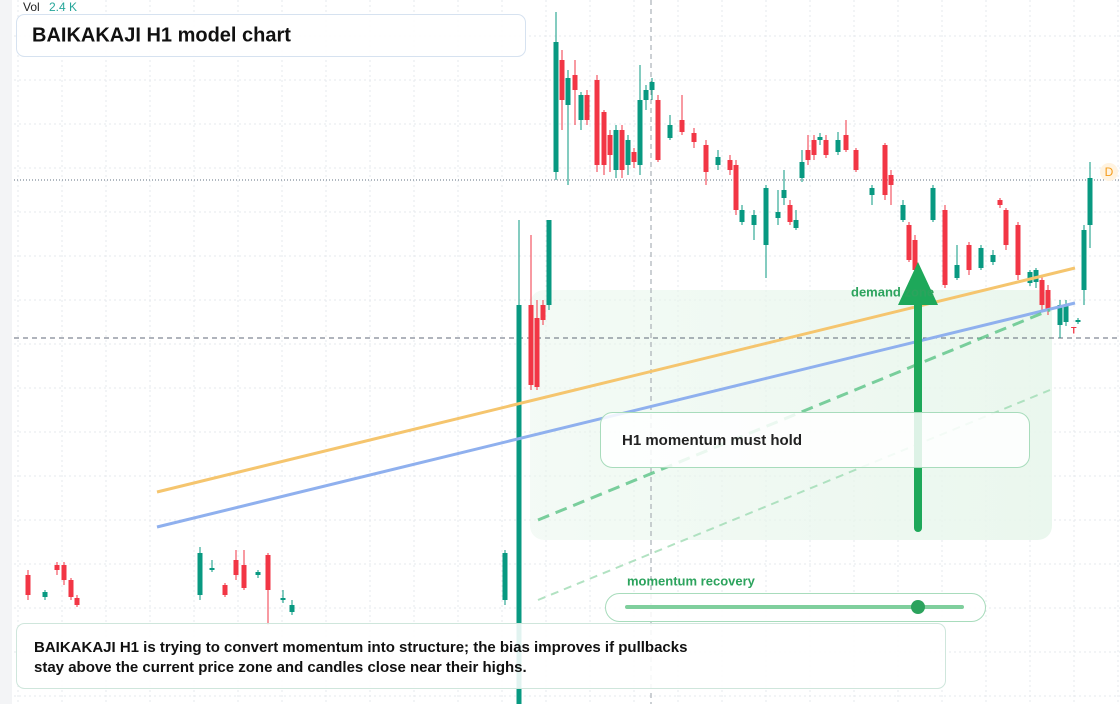 Image resolution: width=1120 pixels, height=704 pixels. I want to click on note-box, so click(815, 440).